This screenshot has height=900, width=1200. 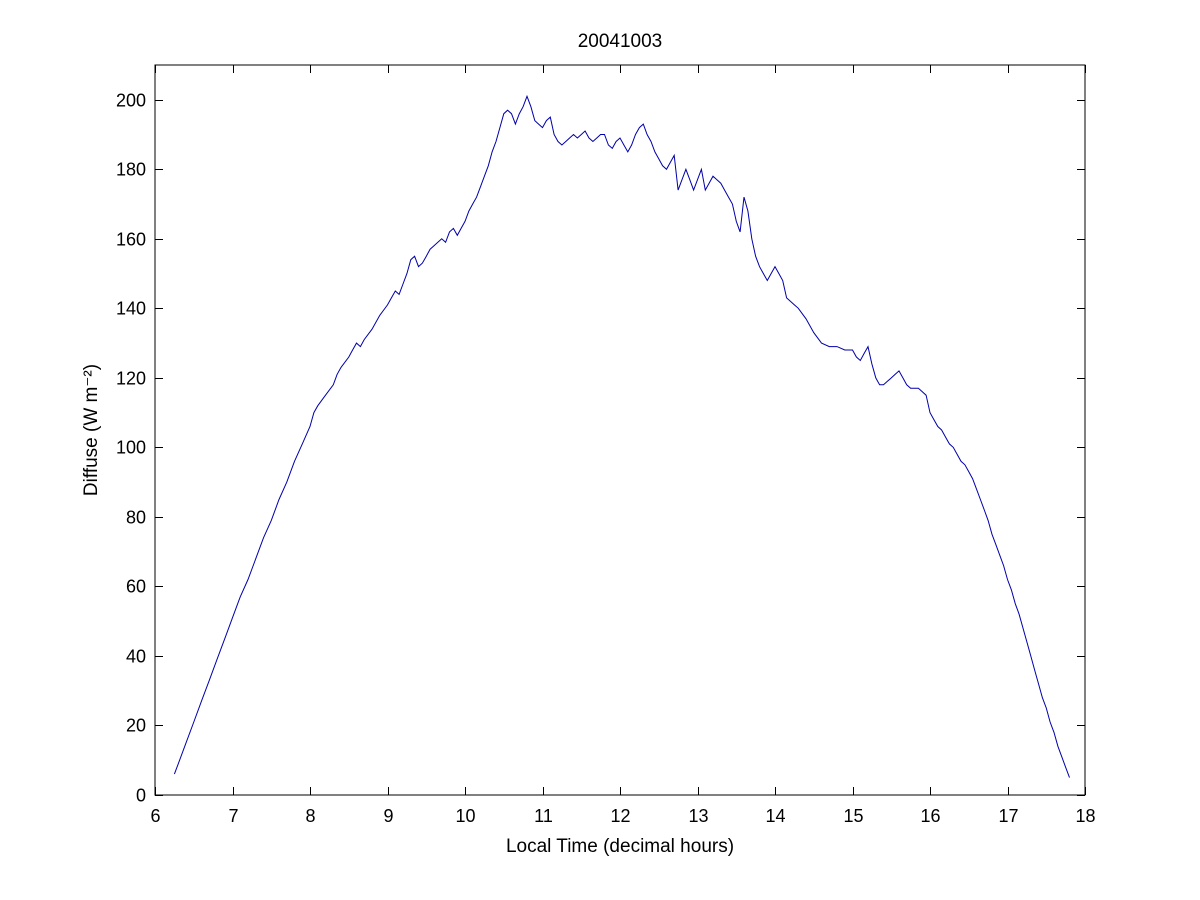 What do you see at coordinates (853, 816) in the screenshot?
I see `x-tick-label: 15` at bounding box center [853, 816].